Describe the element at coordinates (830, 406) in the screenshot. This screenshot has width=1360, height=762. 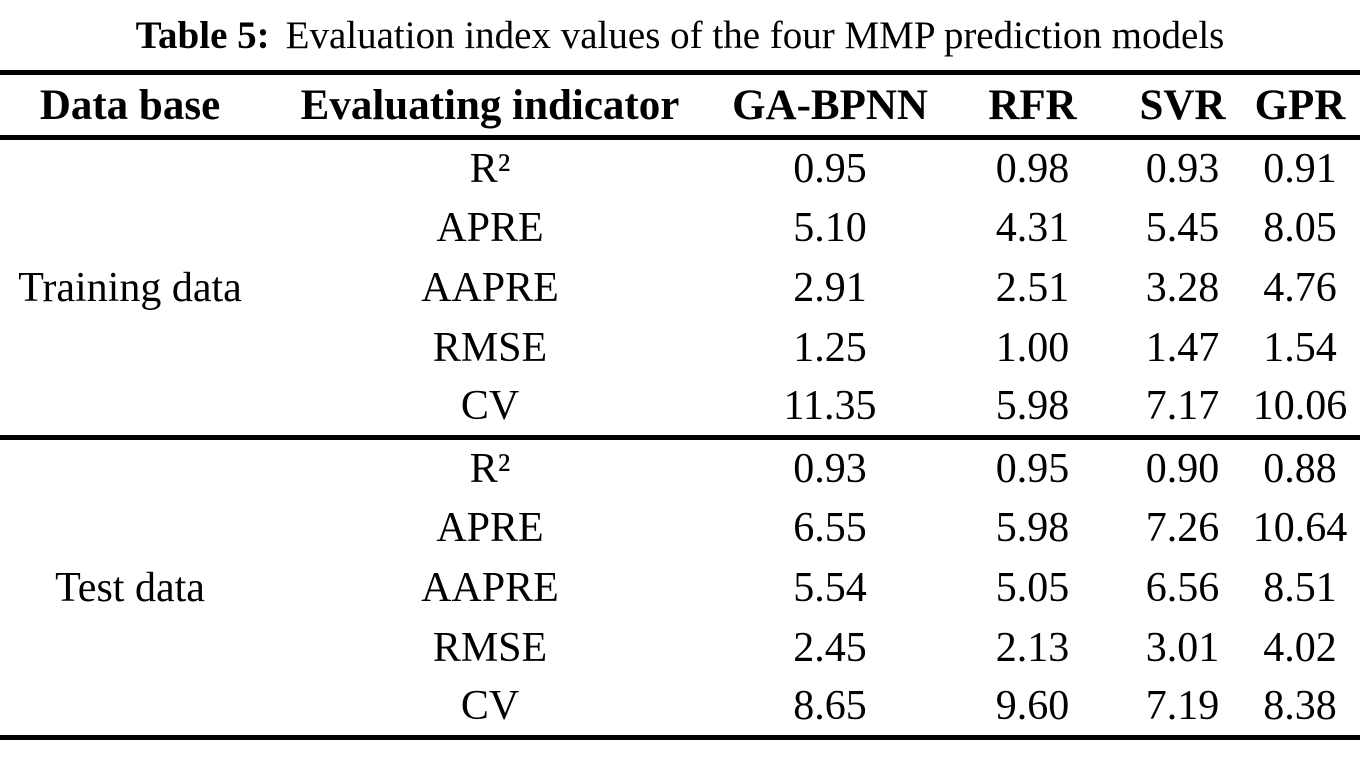
I see `value-cell: 11.35` at that location.